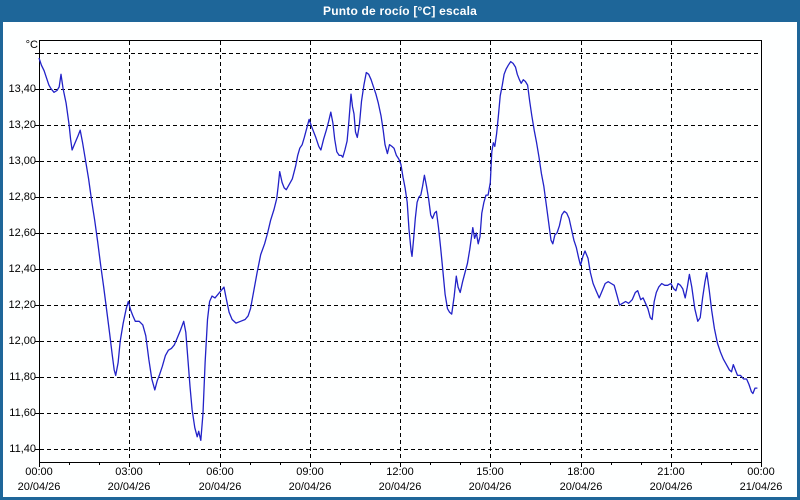  I want to click on y-tick-label: 11,40, so click(22, 449).